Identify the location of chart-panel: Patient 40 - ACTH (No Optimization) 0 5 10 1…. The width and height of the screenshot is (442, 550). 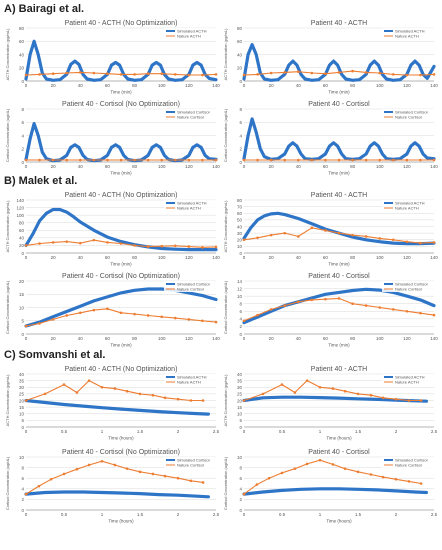
(112, 402).